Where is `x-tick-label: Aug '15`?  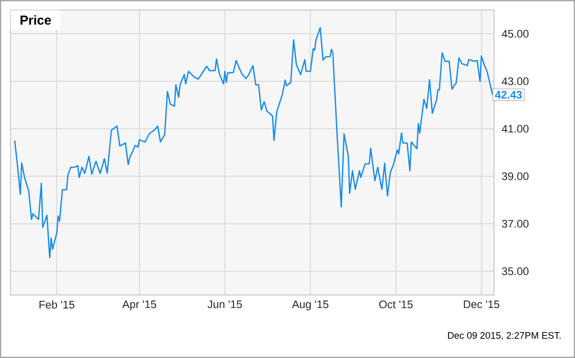
x-tick-label: Aug '15 is located at coordinates (310, 305).